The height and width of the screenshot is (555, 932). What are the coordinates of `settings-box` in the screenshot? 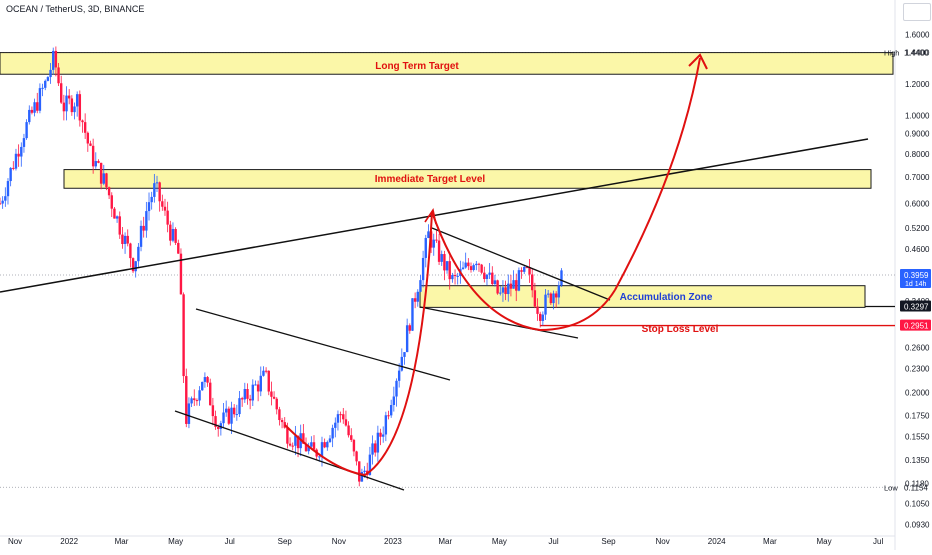 It's located at (917, 12).